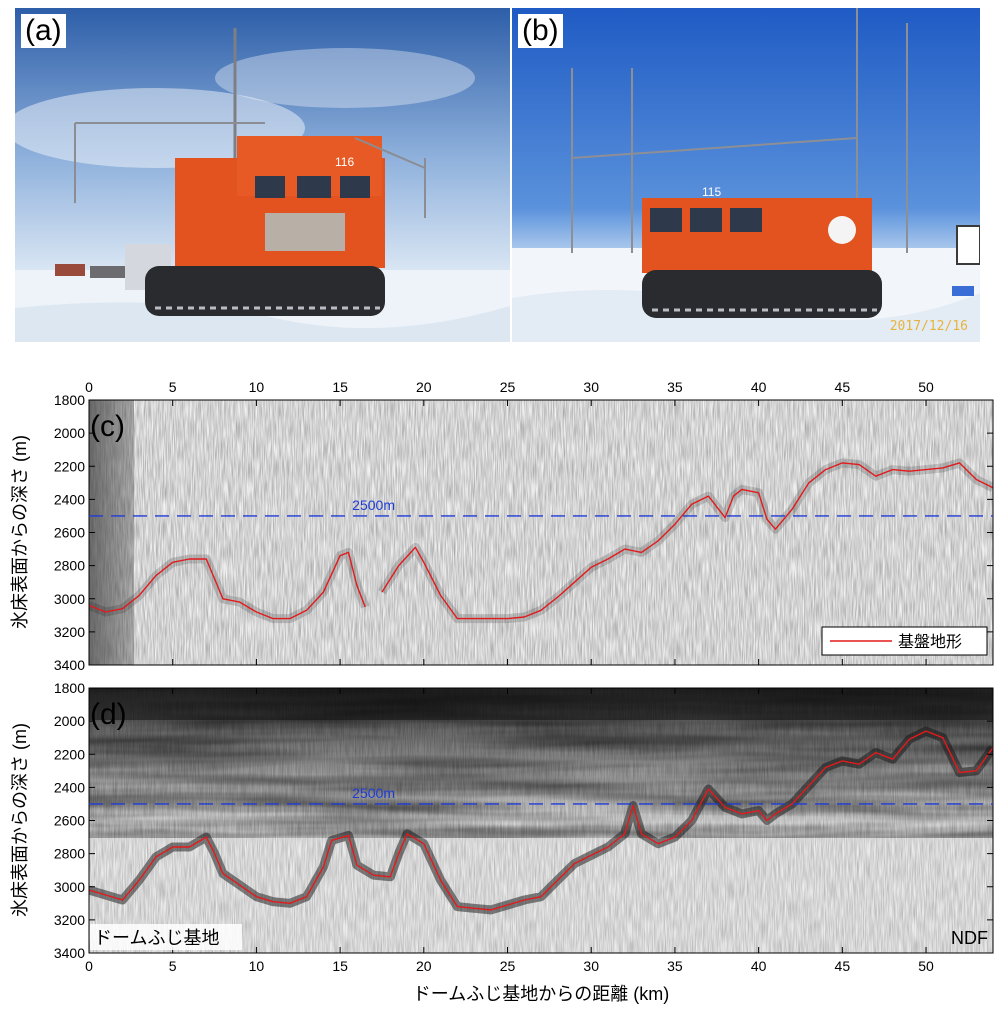 The width and height of the screenshot is (994, 1012). Describe the element at coordinates (173, 966) in the screenshot. I see `x-tick-label: 5` at that location.